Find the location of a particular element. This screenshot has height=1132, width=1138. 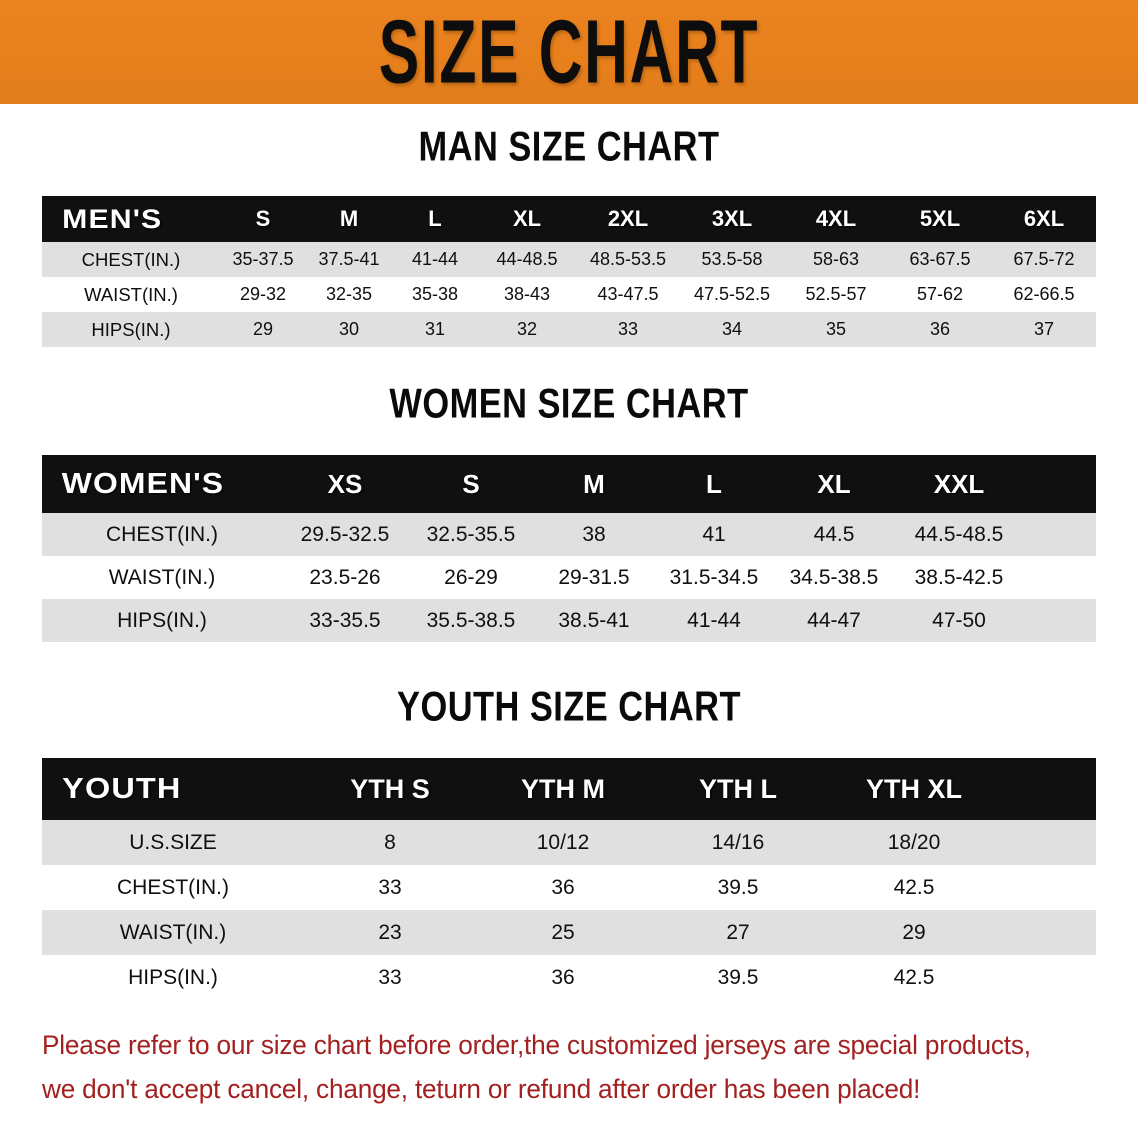

women-col-header-xl: XL is located at coordinates (834, 483).